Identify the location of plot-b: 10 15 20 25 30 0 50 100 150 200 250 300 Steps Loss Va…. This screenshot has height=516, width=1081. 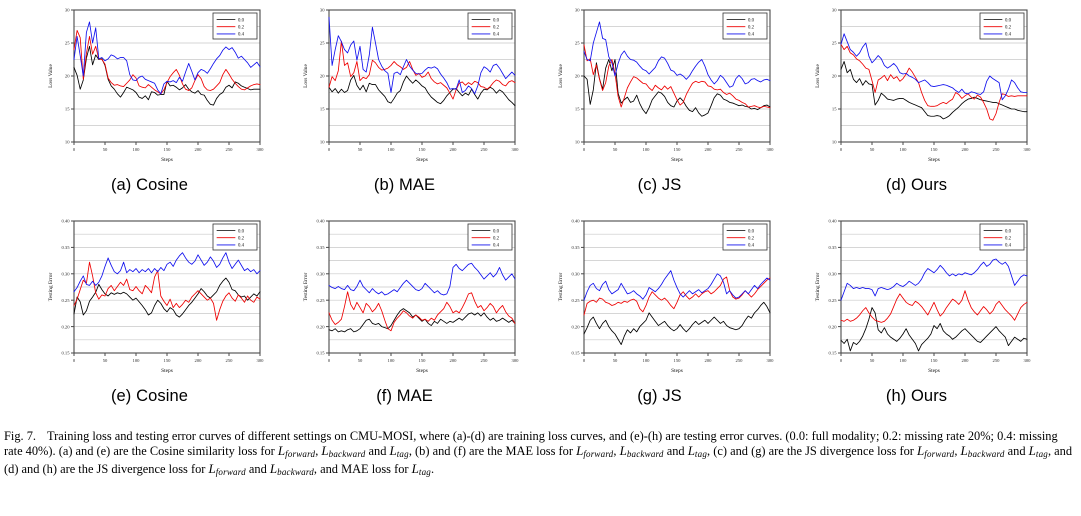
(404, 89).